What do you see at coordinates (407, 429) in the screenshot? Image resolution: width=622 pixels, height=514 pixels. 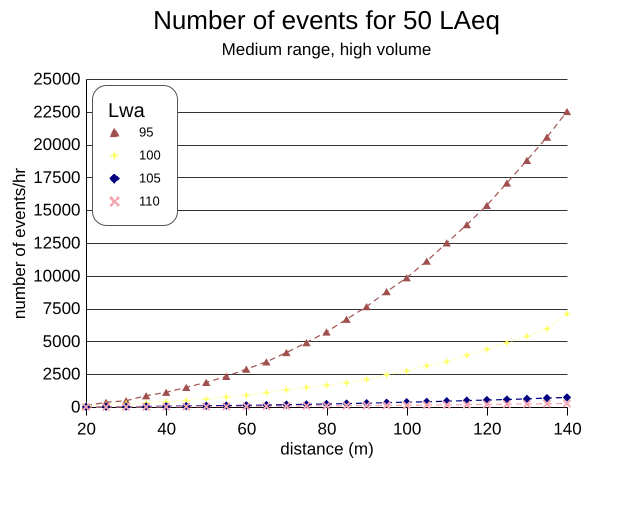 I see `x-tick-label: 100` at bounding box center [407, 429].